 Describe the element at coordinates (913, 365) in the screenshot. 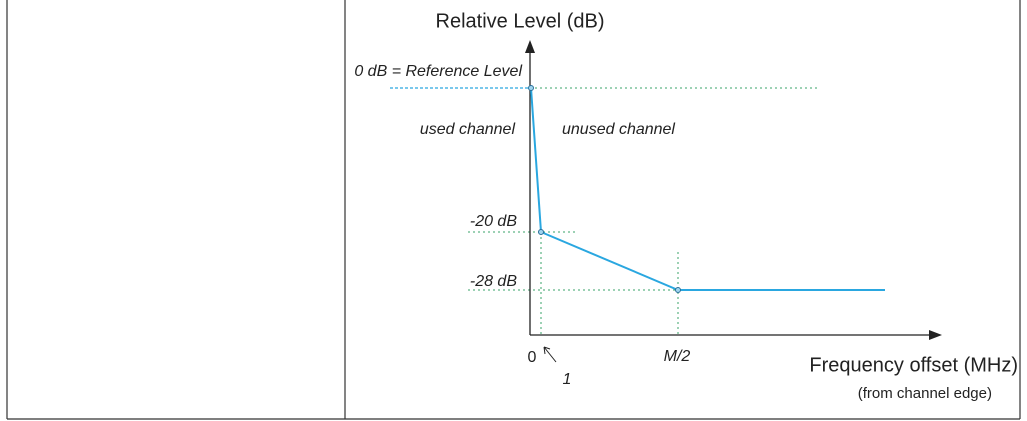

I see `x-axis-label: Frequency offset (MHz)` at that location.